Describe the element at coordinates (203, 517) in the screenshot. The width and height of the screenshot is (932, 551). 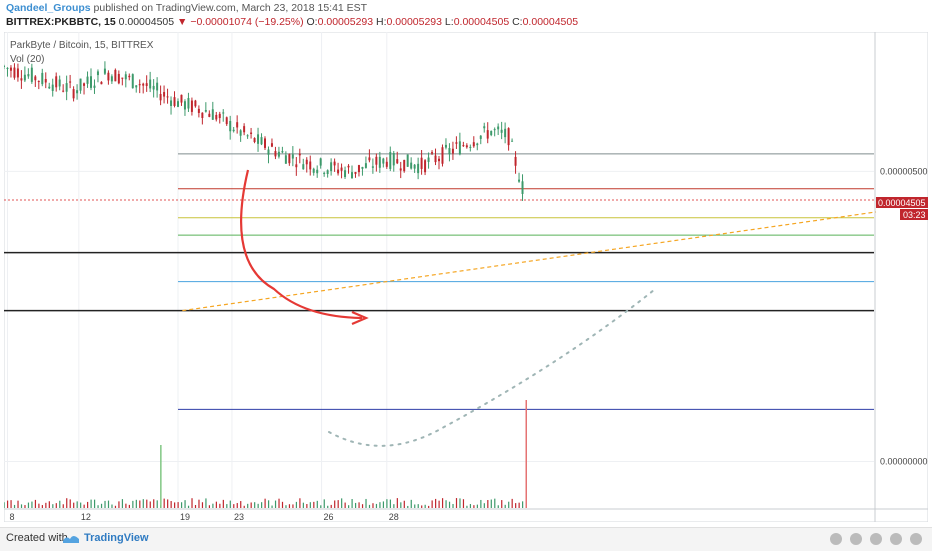
I see `time-axis: 8 12 19 23 26 28` at that location.